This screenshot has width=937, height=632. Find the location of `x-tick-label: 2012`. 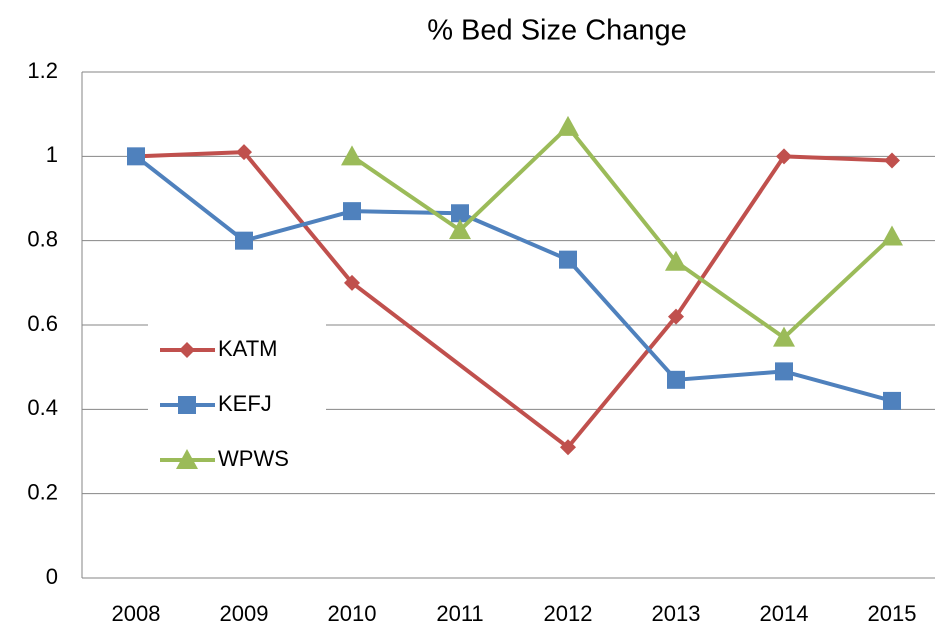

x-tick-label: 2012 is located at coordinates (568, 613).